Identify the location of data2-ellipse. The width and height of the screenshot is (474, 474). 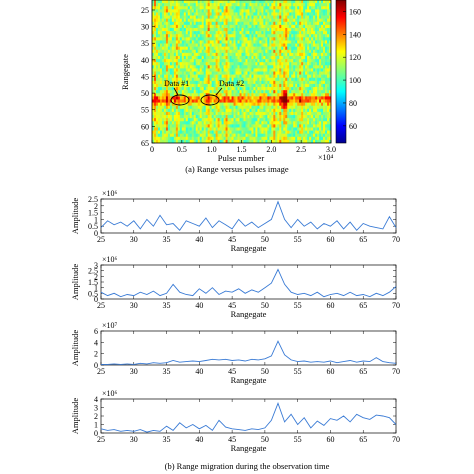
(210, 100).